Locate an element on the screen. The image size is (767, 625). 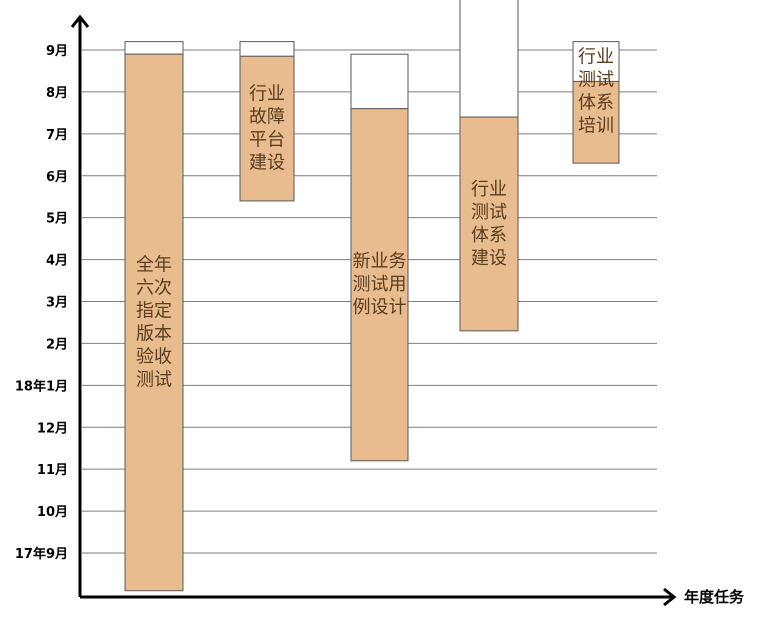
task-label-line: 培训 is located at coordinates (596, 126).